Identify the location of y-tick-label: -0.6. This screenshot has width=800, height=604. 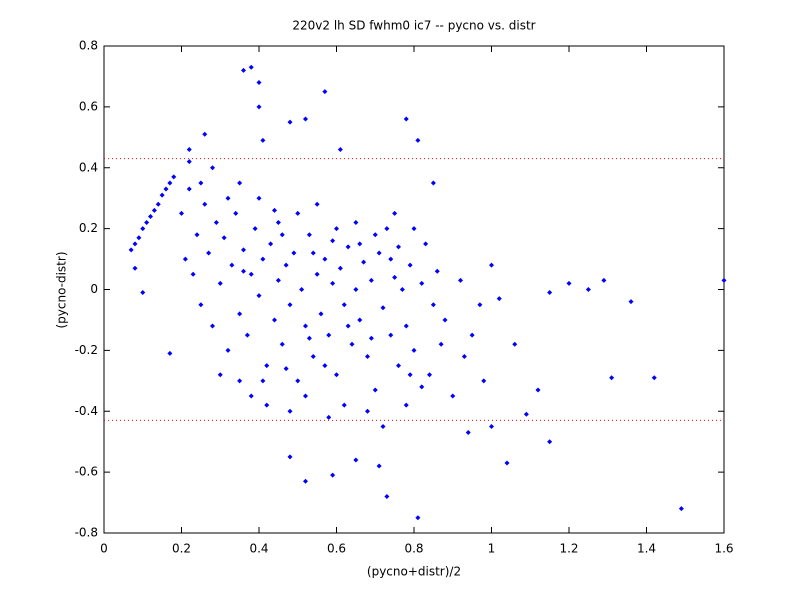
(86, 472).